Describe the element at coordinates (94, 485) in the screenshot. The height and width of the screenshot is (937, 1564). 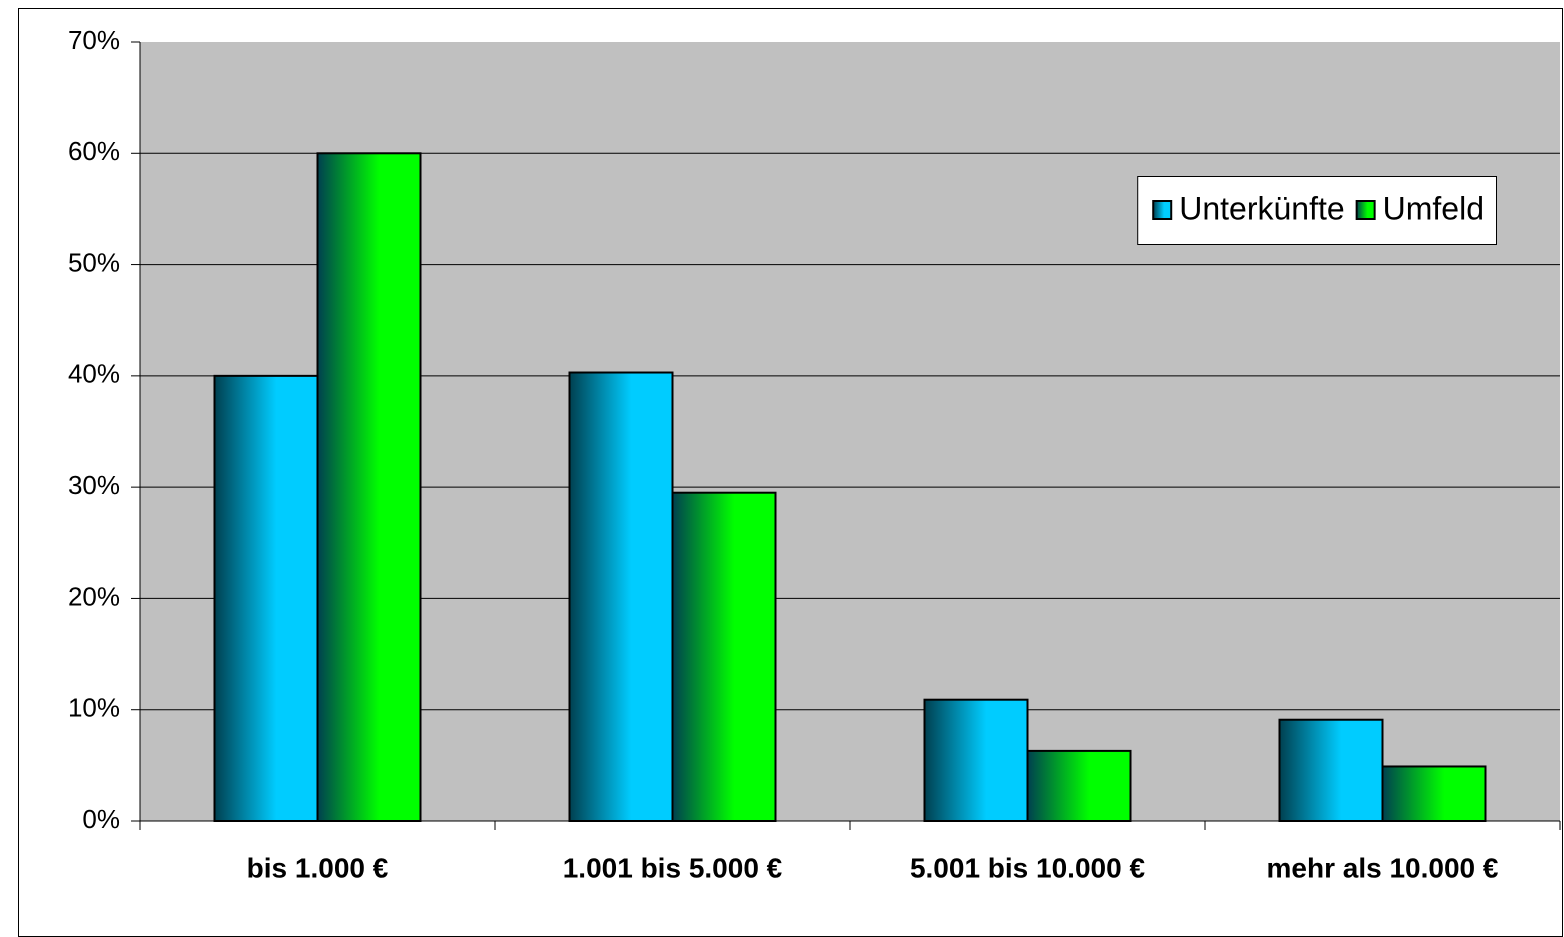
I see `y-tick-label: 30%` at that location.